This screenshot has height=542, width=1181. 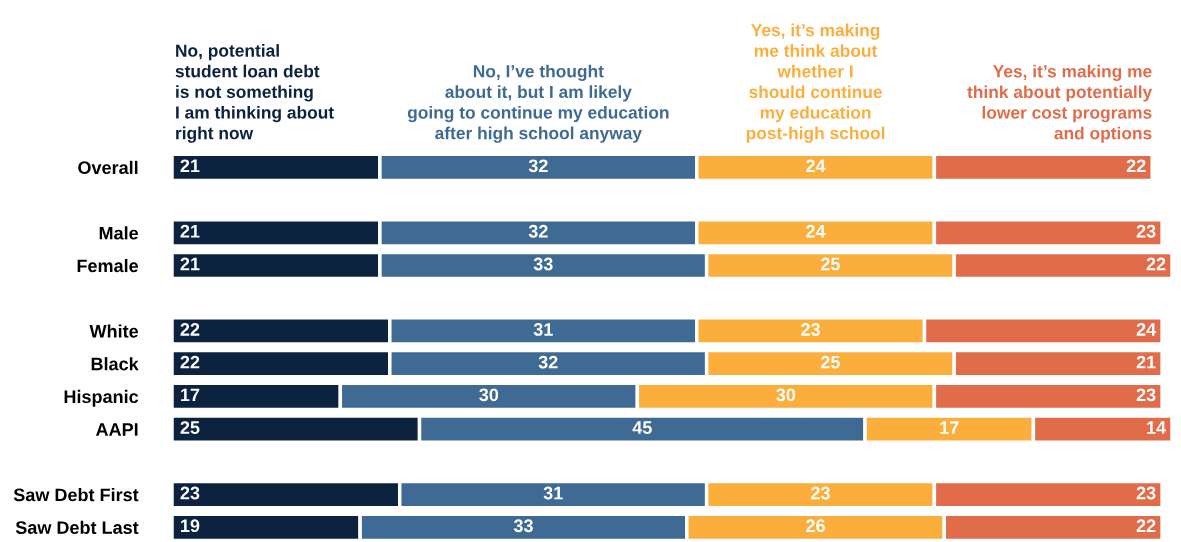 I want to click on y-tick-label: Black, so click(x=115, y=364).